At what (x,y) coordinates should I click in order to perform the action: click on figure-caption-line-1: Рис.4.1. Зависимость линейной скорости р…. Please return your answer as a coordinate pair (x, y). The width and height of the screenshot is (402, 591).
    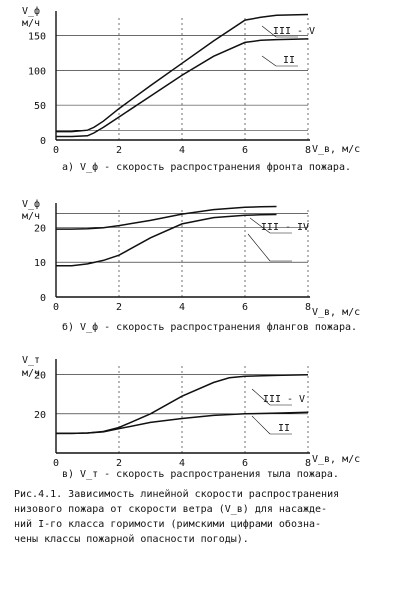
    Looking at the image, I should click on (177, 494).